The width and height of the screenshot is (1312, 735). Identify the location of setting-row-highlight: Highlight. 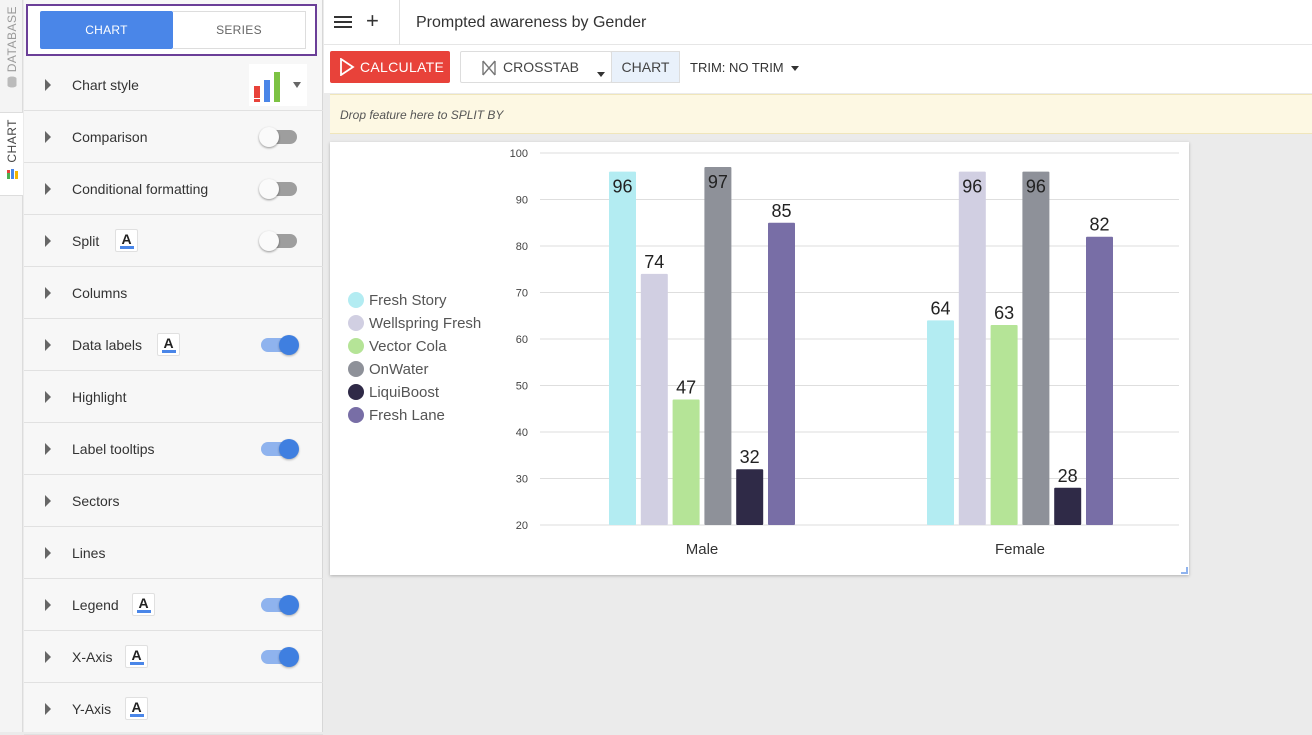
(173, 397).